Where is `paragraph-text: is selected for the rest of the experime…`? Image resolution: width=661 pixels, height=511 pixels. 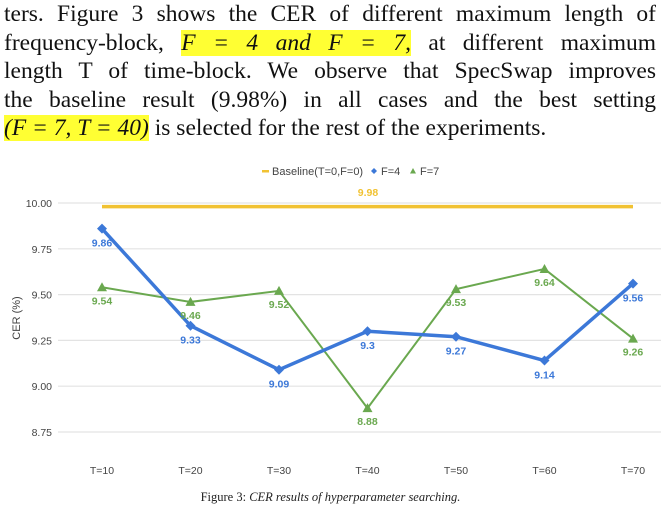
paragraph-text: is selected for the rest of the experime… is located at coordinates (347, 128).